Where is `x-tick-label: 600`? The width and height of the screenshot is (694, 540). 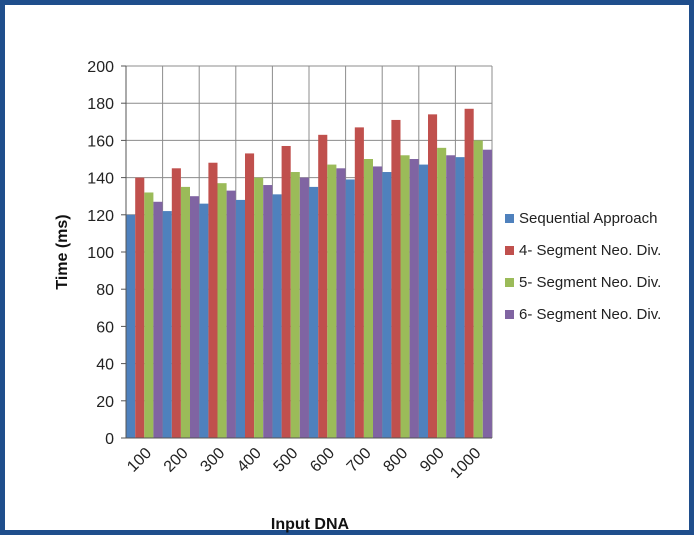
x-tick-label: 600 is located at coordinates (322, 460).